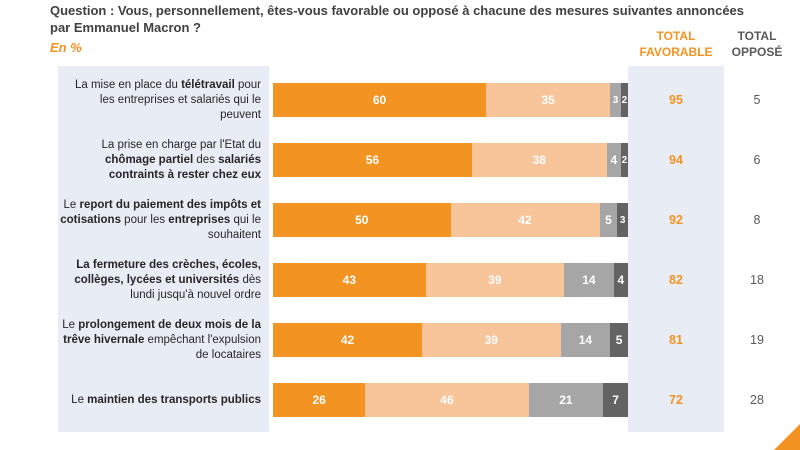 Image resolution: width=800 pixels, height=450 pixels. What do you see at coordinates (676, 44) in the screenshot?
I see `total-favorable-header: TOTAL FAVORABLE` at bounding box center [676, 44].